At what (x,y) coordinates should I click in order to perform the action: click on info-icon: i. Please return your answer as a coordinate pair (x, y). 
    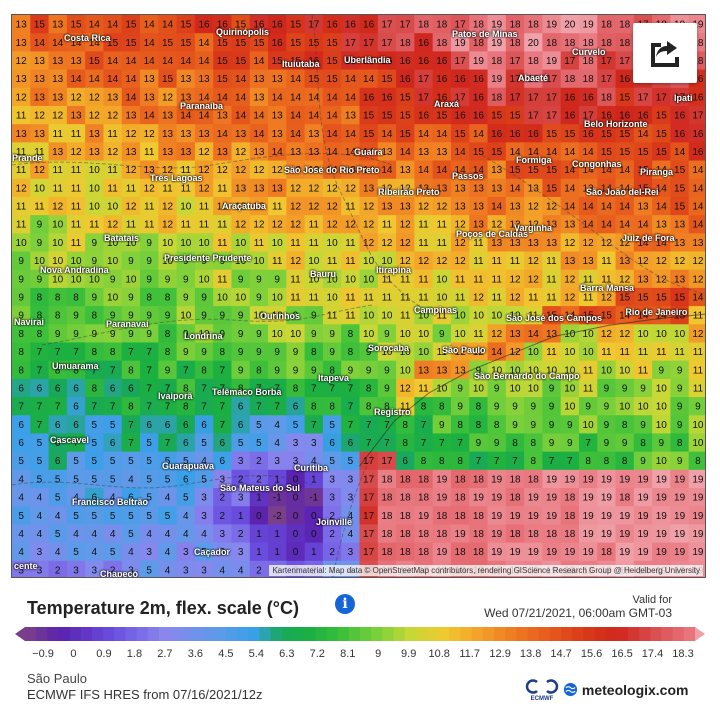
    Looking at the image, I should click on (345, 604).